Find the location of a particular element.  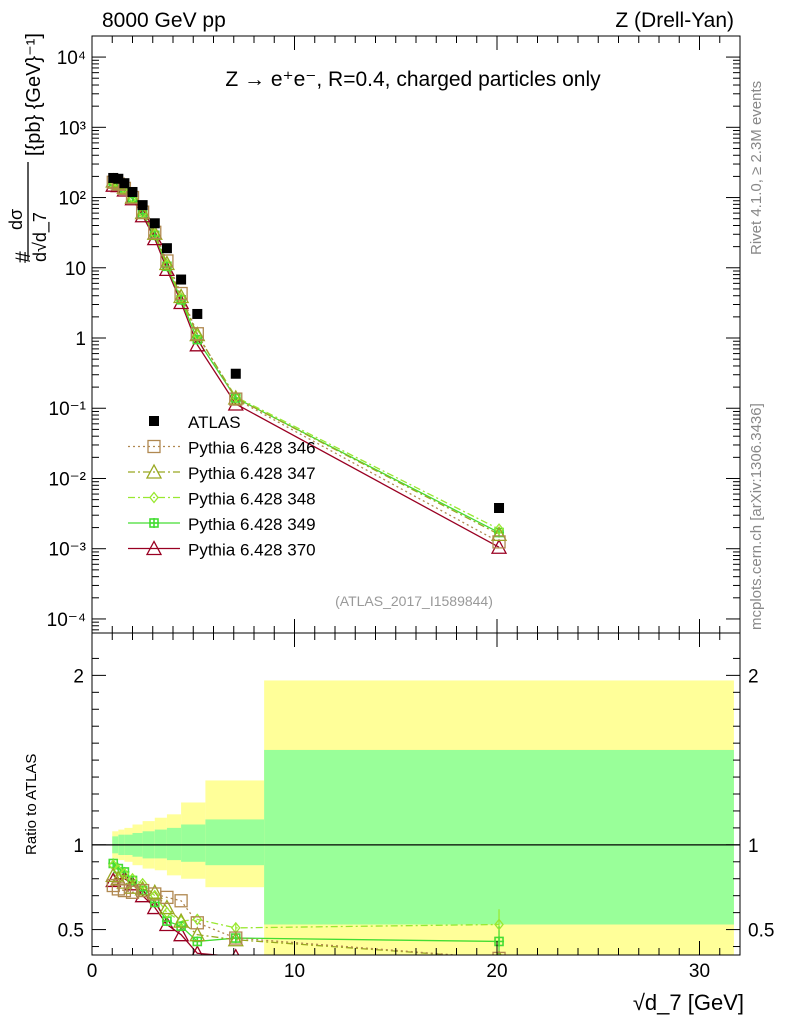

legend-label-2: Pythia 6.428 347 is located at coordinates (252, 473).